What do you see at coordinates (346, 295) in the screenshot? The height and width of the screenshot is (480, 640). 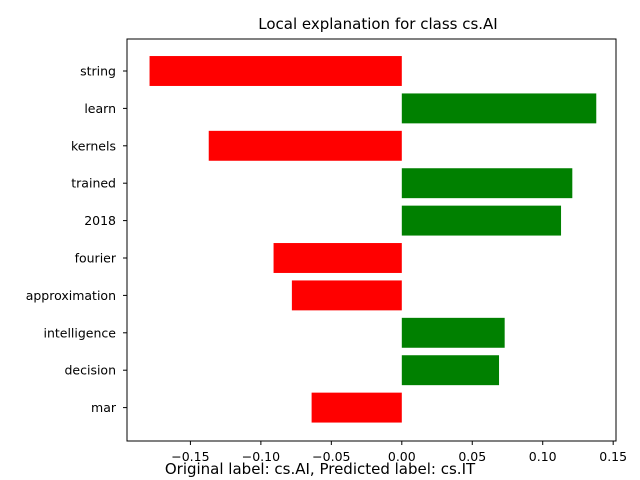 I see `bar-approximation` at bounding box center [346, 295].